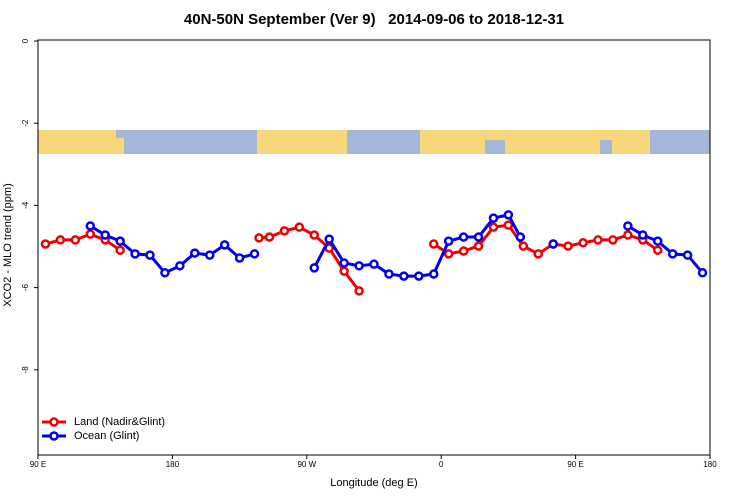 Image resolution: width=750 pixels, height=500 pixels. What do you see at coordinates (25, 123) in the screenshot?
I see `y-tick-label: -2` at bounding box center [25, 123].